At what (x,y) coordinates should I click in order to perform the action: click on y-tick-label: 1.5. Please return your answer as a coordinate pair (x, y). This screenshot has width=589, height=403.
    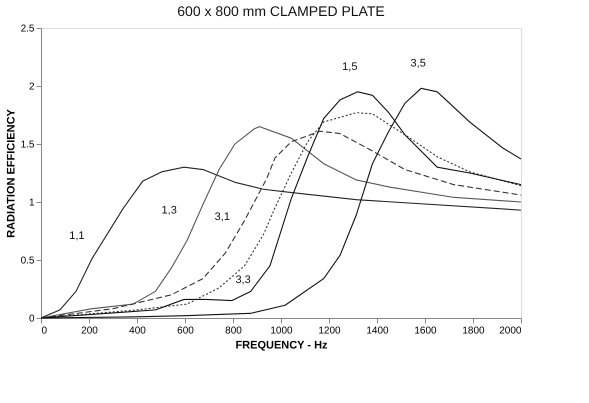
    Looking at the image, I should click on (27, 145).